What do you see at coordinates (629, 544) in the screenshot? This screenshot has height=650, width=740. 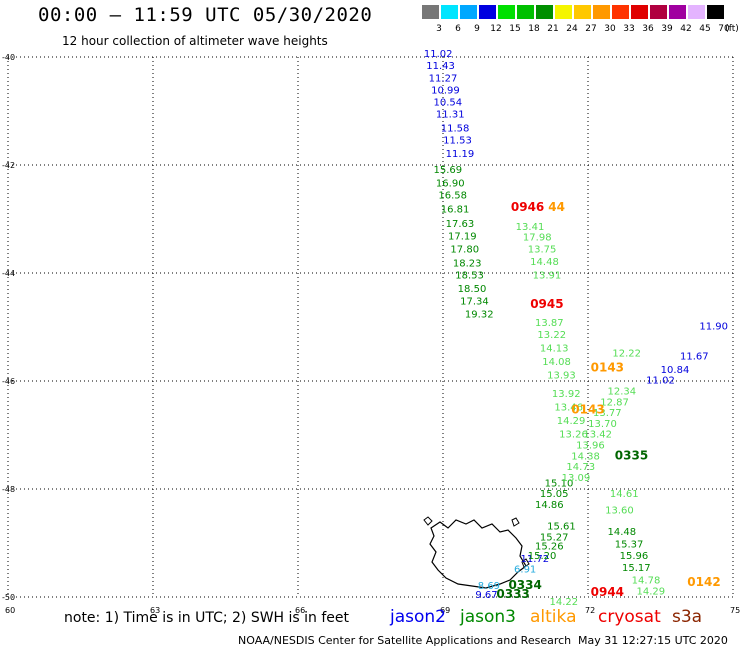 I see `wave-height-value: 15.37` at bounding box center [629, 544].